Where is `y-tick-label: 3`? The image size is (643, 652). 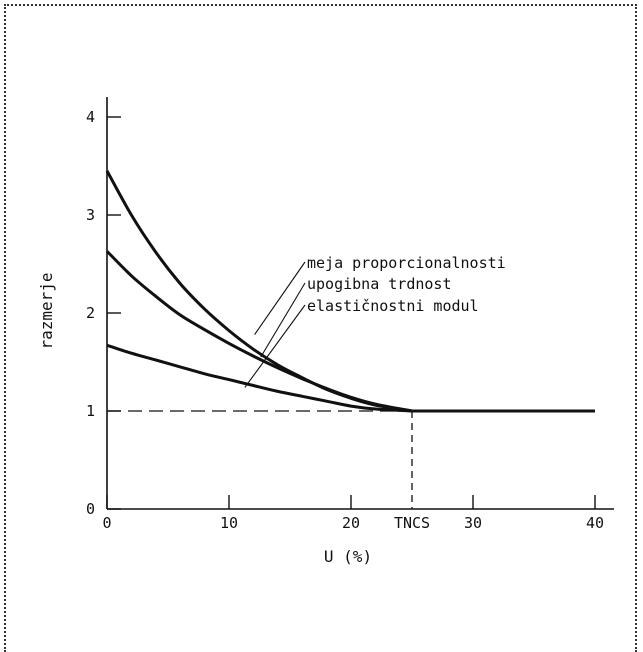 y-tick-label: 3 is located at coordinates (90, 215).